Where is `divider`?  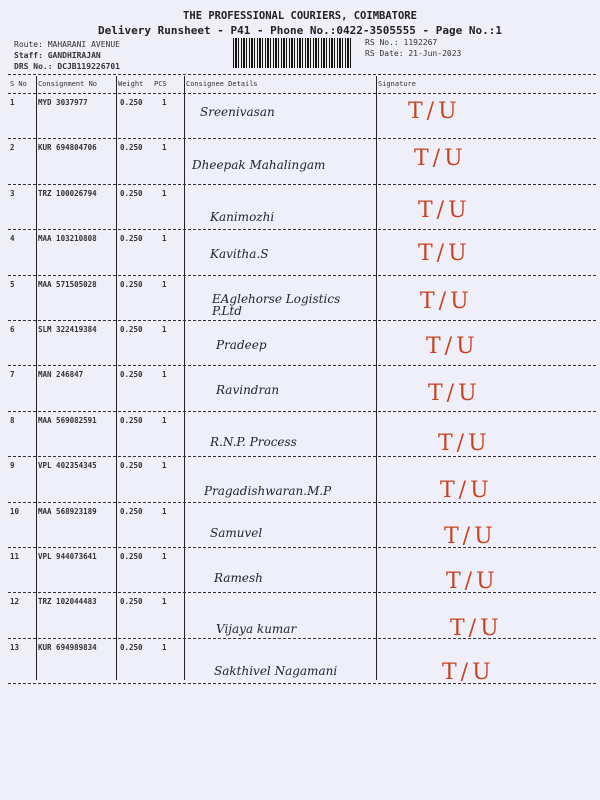 divider is located at coordinates (302, 74).